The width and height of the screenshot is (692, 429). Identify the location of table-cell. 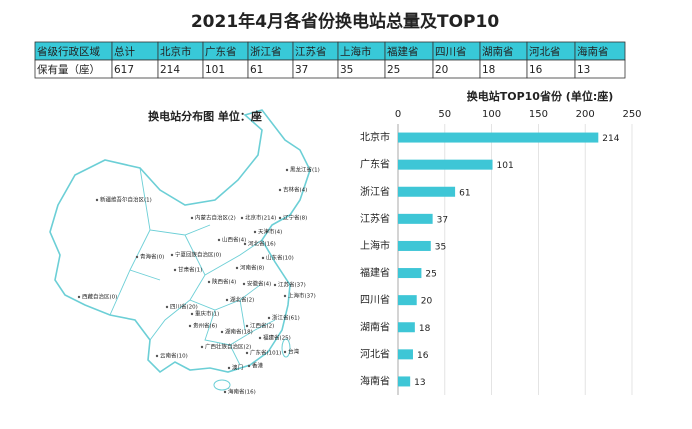
(600, 69).